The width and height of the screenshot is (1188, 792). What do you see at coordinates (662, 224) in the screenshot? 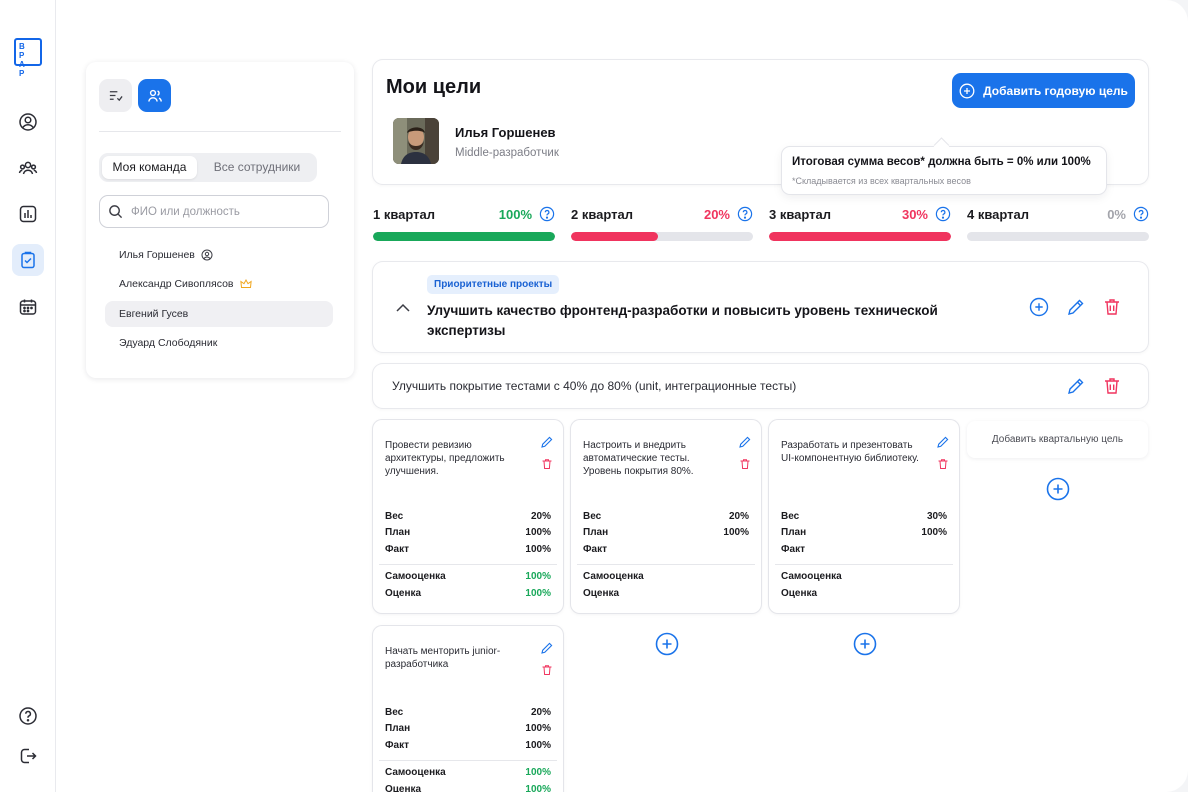
I see `quarter-progress: 2 квартал 20%` at bounding box center [662, 224].